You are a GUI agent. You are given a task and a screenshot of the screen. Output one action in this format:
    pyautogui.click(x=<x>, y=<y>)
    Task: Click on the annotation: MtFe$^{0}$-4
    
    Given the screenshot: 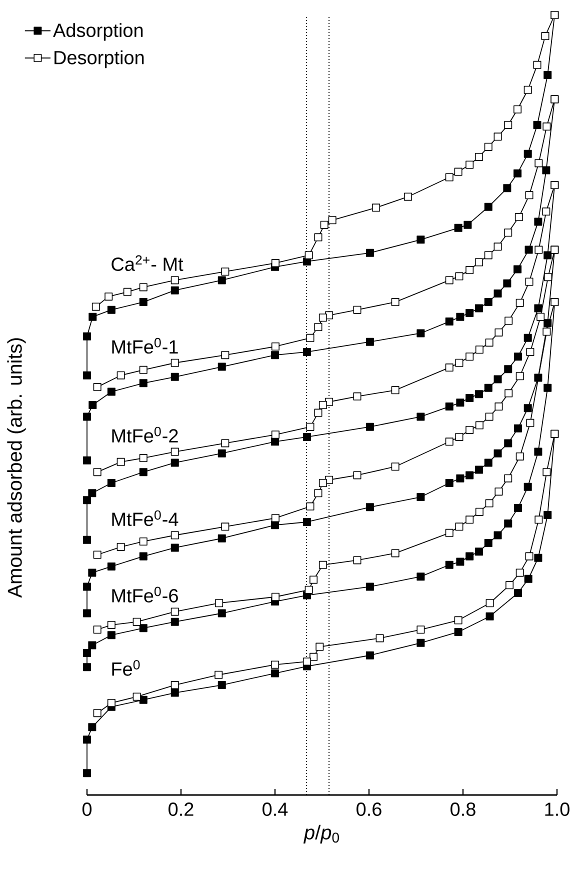 What is the action you would take?
    pyautogui.click(x=145, y=518)
    